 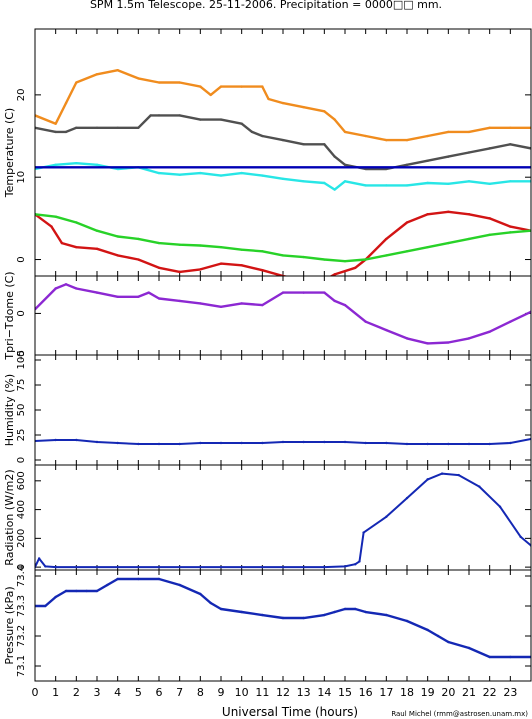 I want to click on y-axis-title: Pressure (kPa), so click(x=9, y=625).